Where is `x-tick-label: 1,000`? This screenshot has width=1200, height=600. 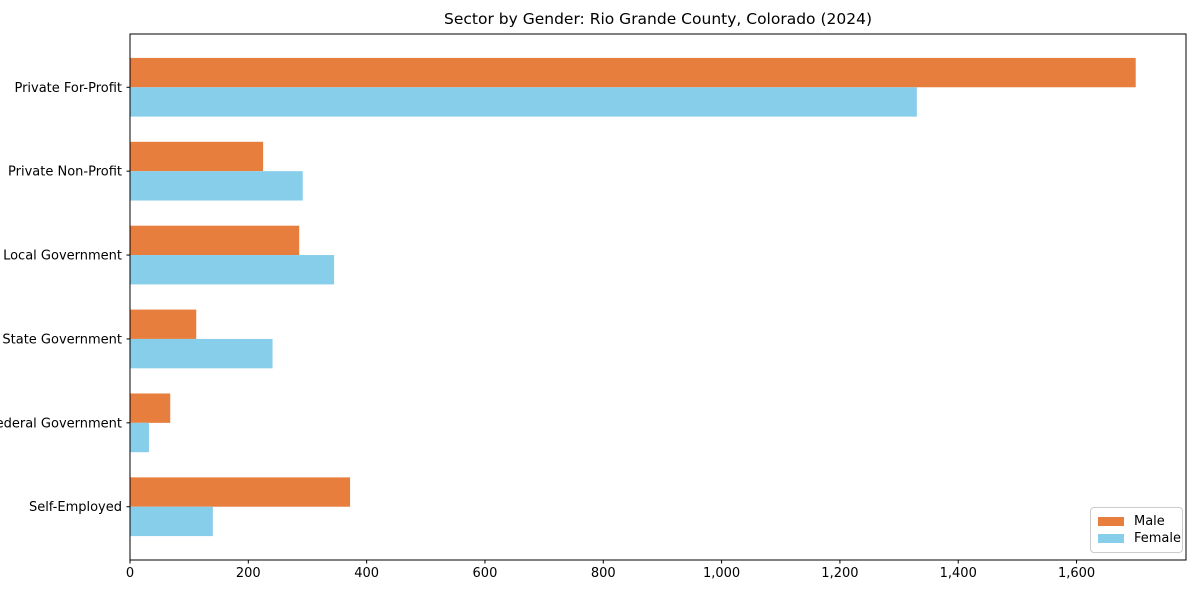 x-tick-label: 1,000 is located at coordinates (721, 573).